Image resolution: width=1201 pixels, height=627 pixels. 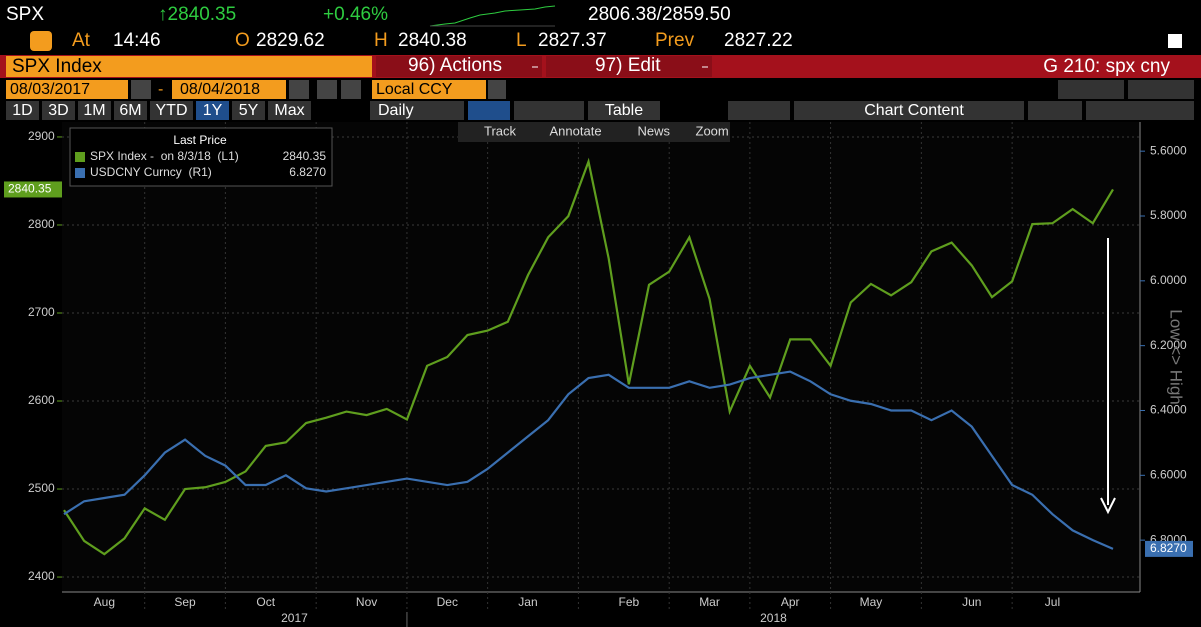 What do you see at coordinates (351, 89) in the screenshot?
I see `next-button` at bounding box center [351, 89].